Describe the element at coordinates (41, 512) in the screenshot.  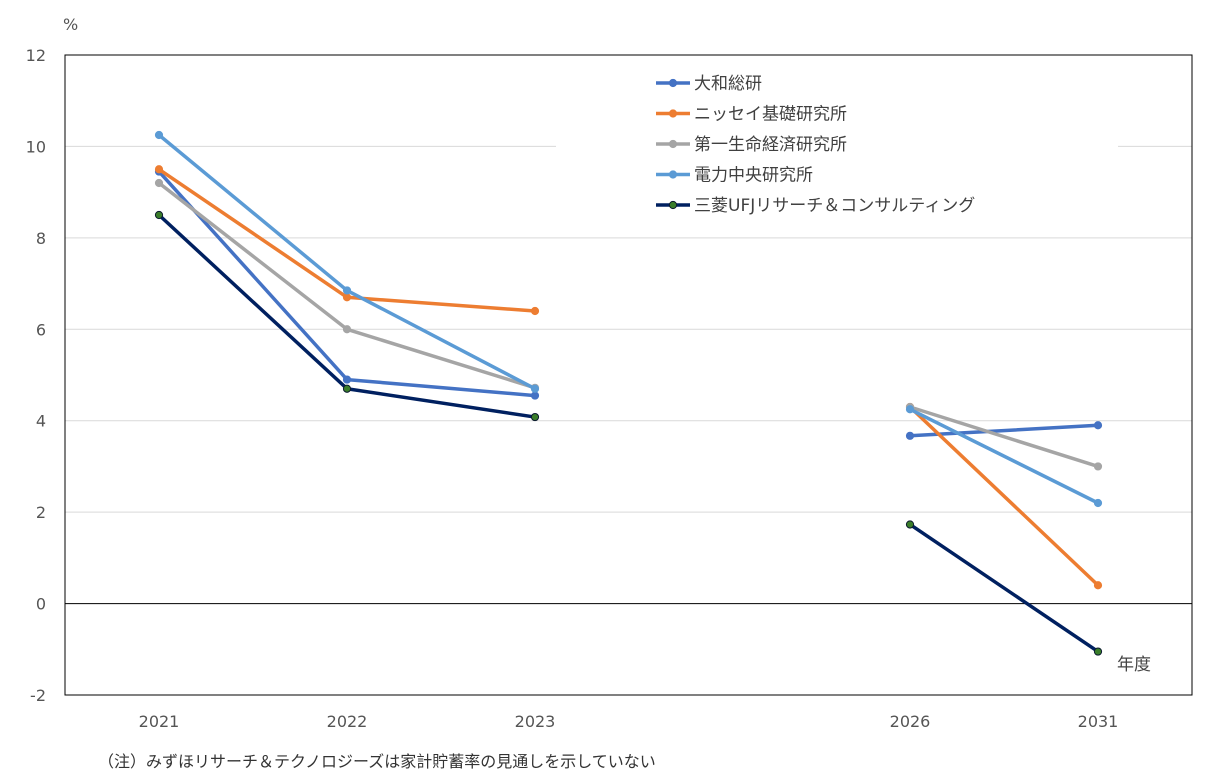
I see `y-tick-label: 2` at that location.